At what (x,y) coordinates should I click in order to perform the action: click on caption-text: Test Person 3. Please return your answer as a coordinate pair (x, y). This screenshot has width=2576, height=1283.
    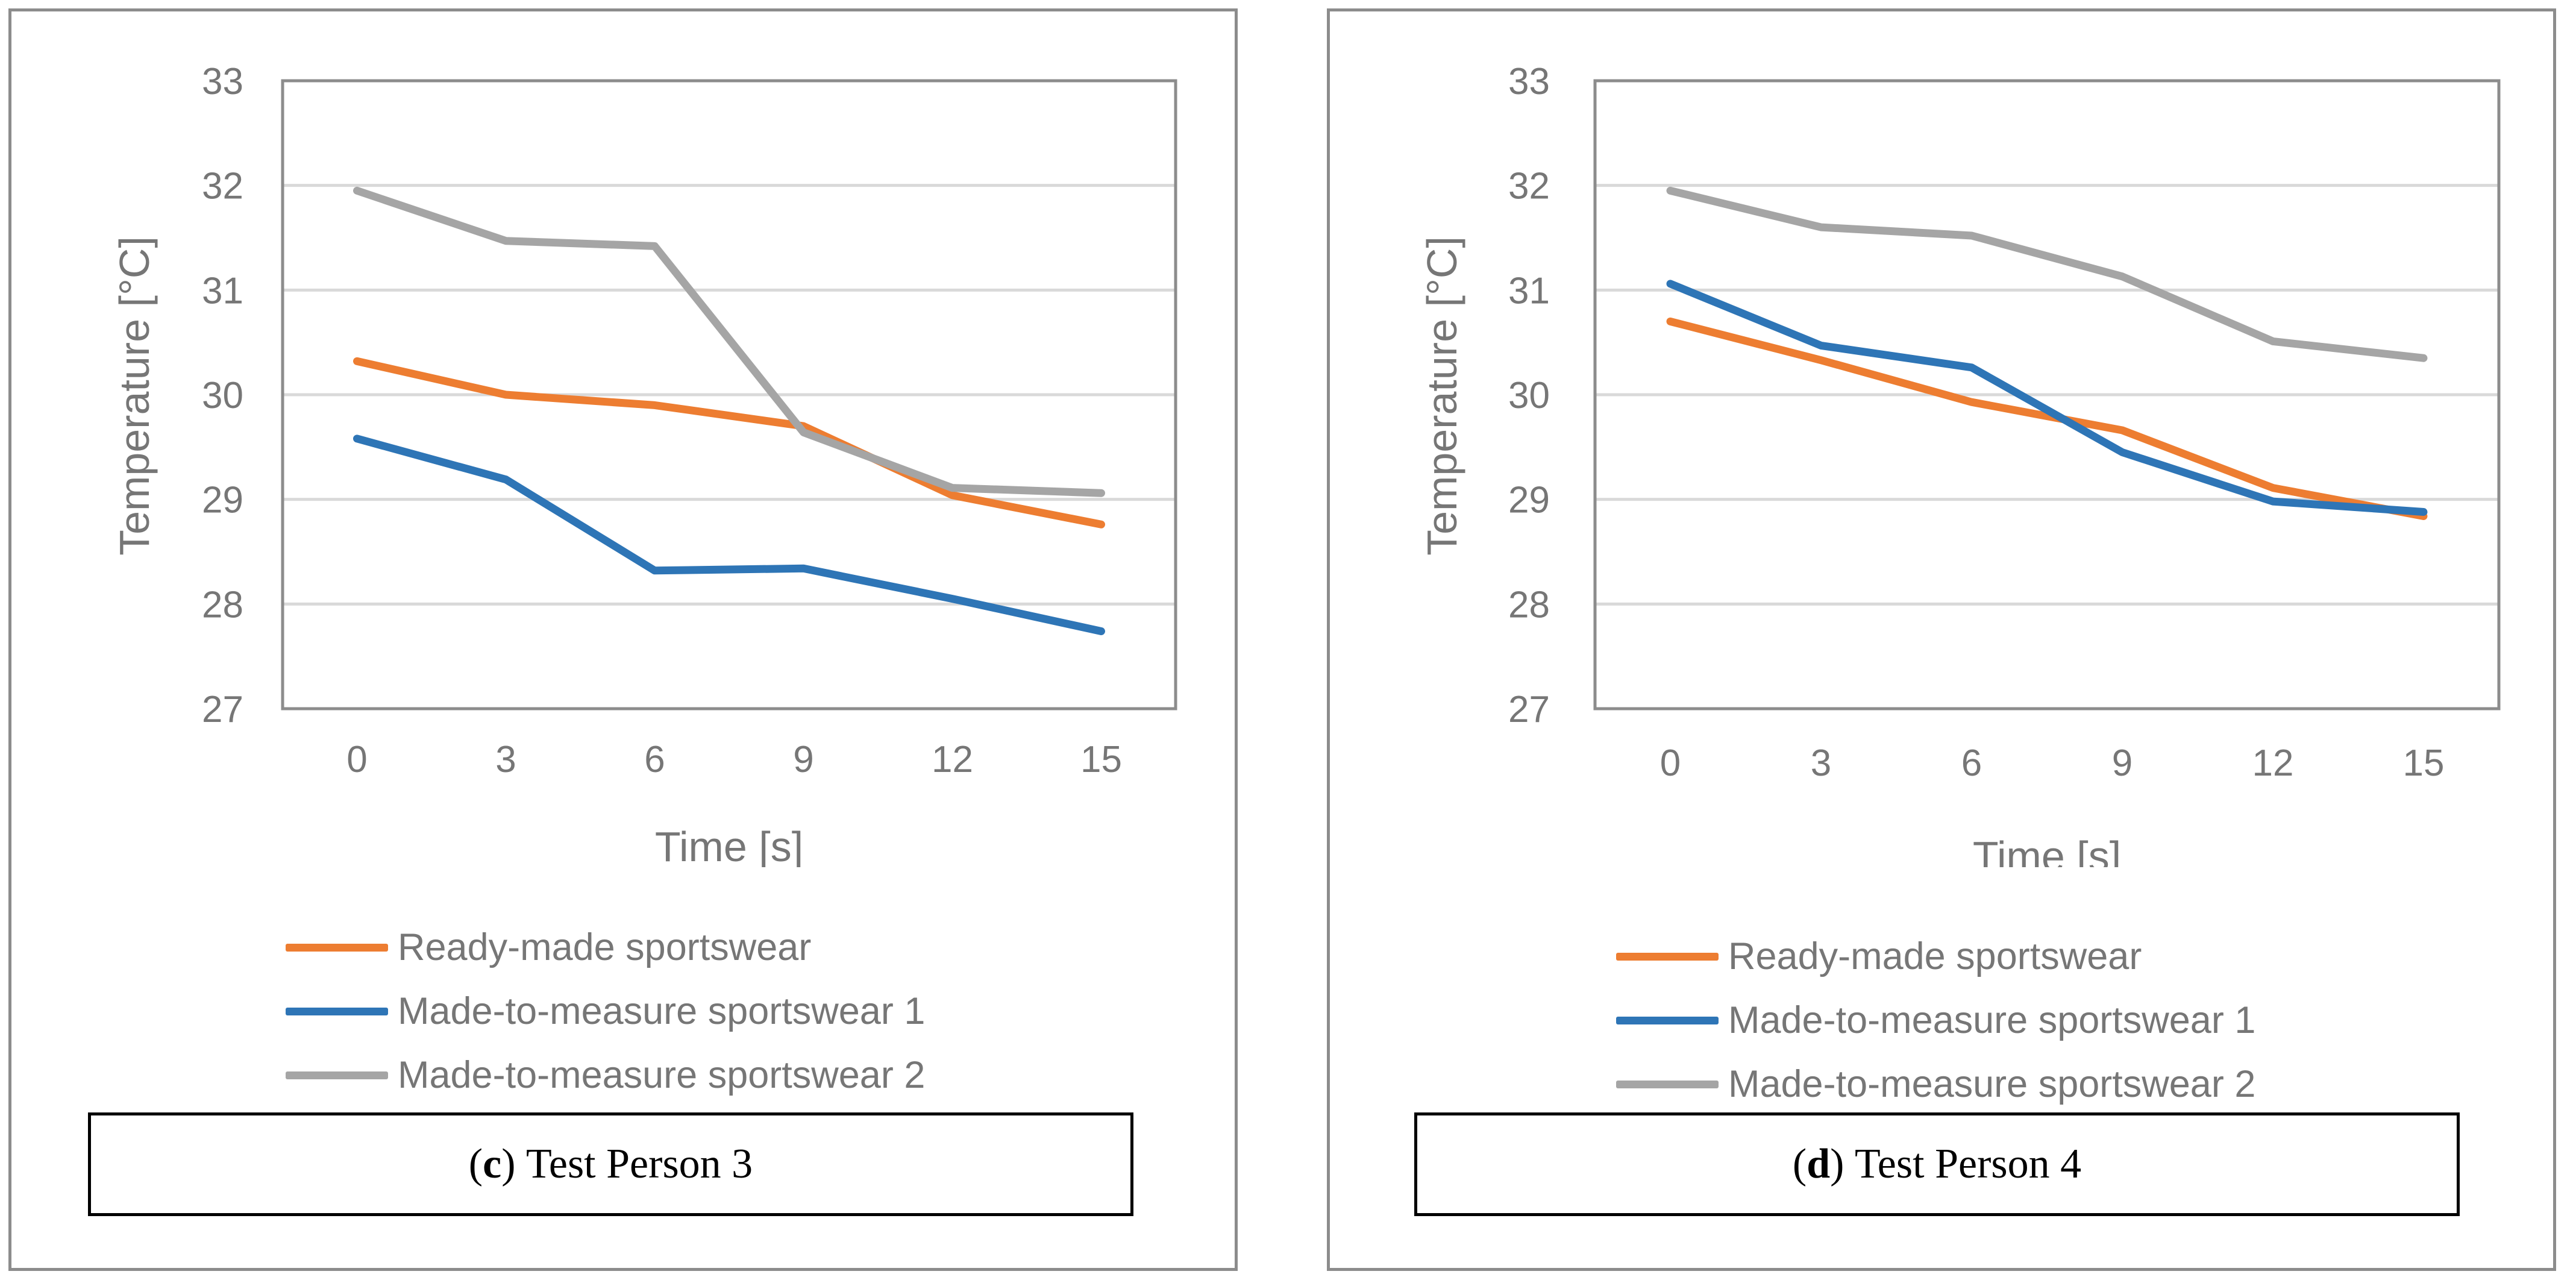
    Looking at the image, I should click on (639, 1164).